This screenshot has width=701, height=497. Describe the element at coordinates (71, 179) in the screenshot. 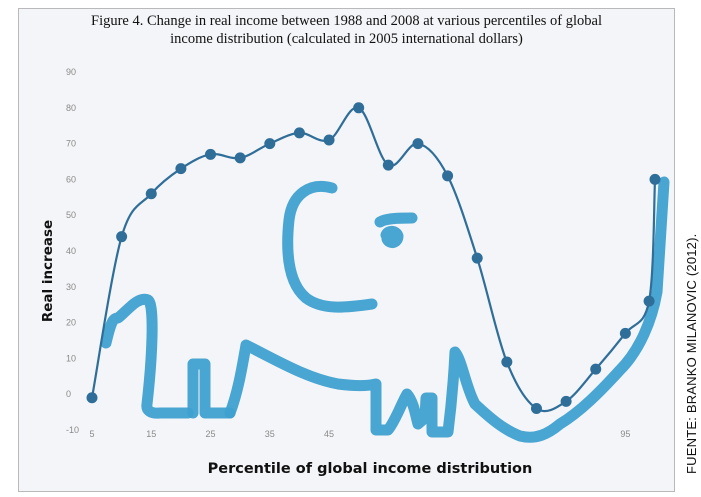

I see `y-tick-label: 60` at that location.